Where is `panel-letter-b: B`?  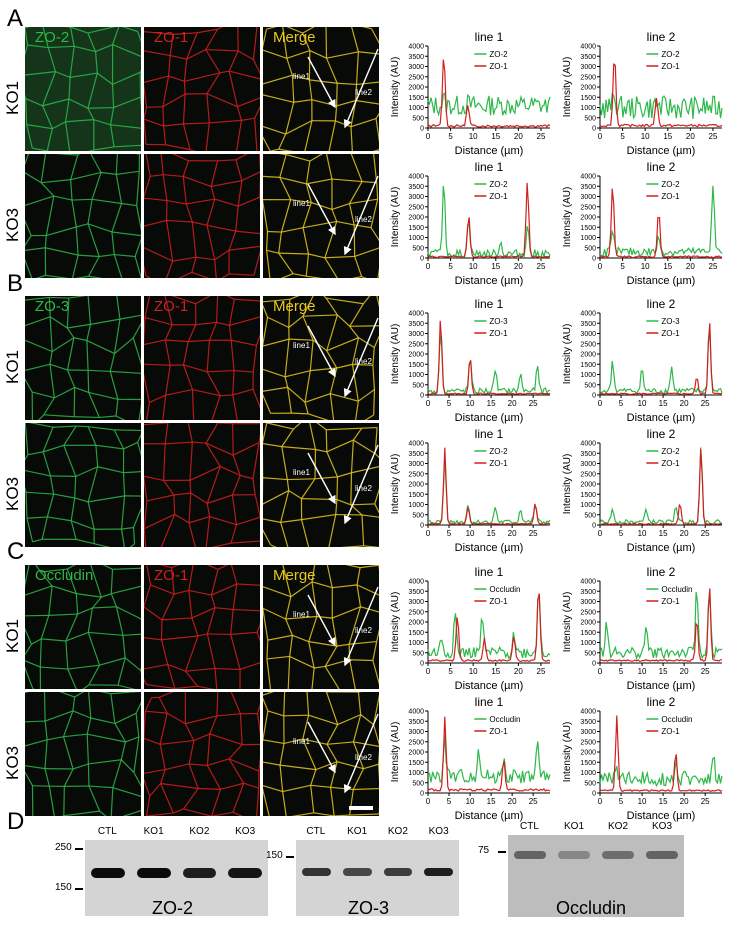 panel-letter-b: B is located at coordinates (15, 283).